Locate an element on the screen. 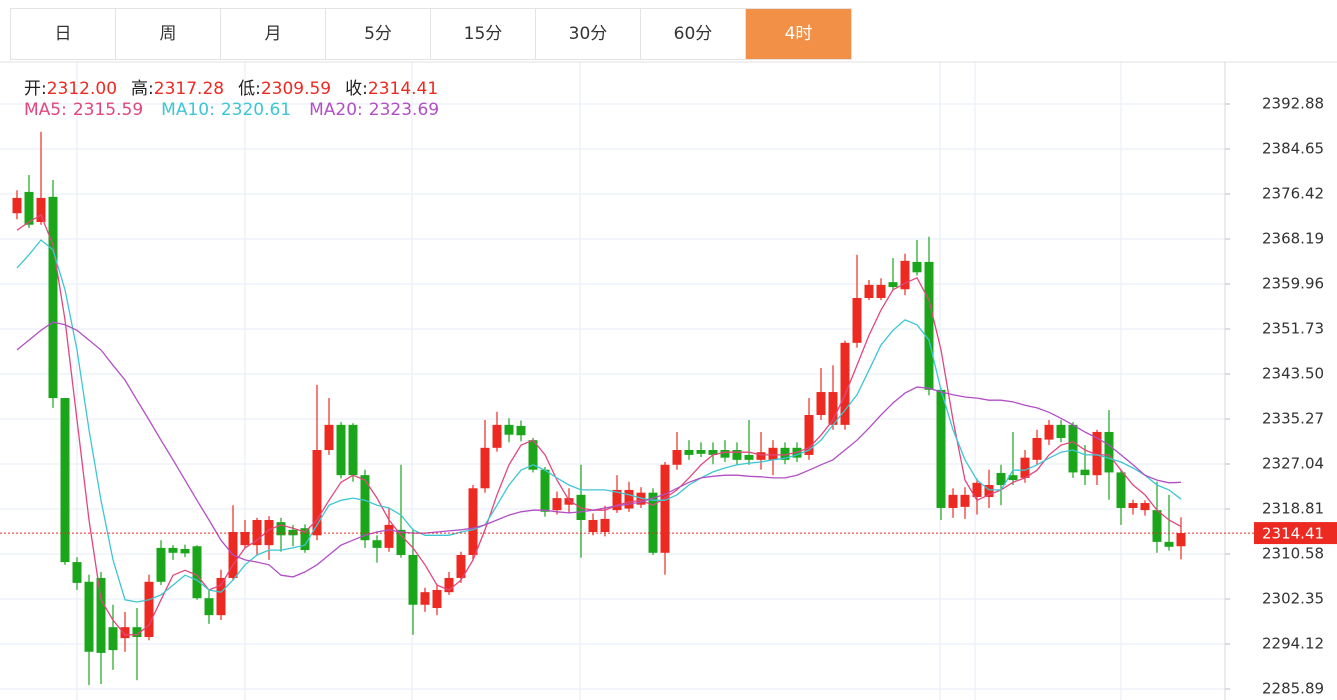 The image size is (1337, 700). legend-item: MA10: 2320.61 is located at coordinates (226, 110).